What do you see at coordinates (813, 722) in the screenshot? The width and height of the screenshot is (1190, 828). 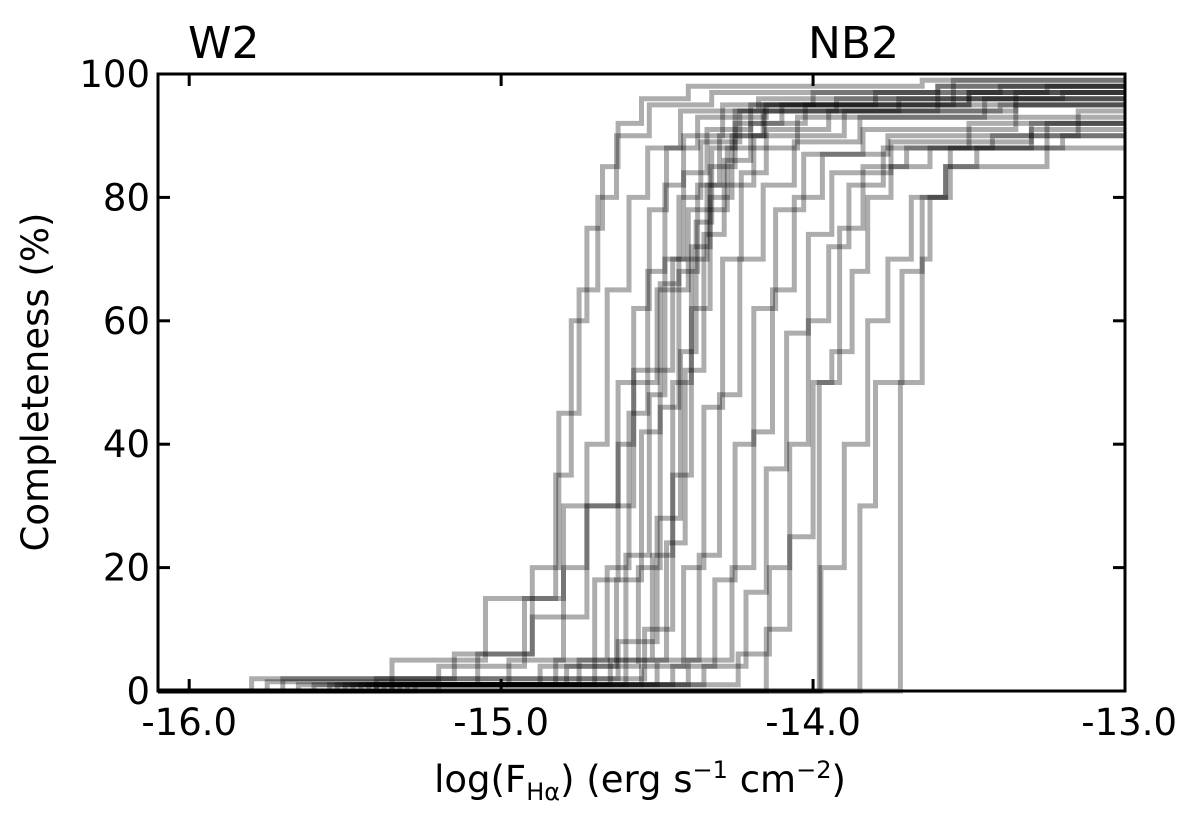 I see `x-tick-label: -14.0` at bounding box center [813, 722].